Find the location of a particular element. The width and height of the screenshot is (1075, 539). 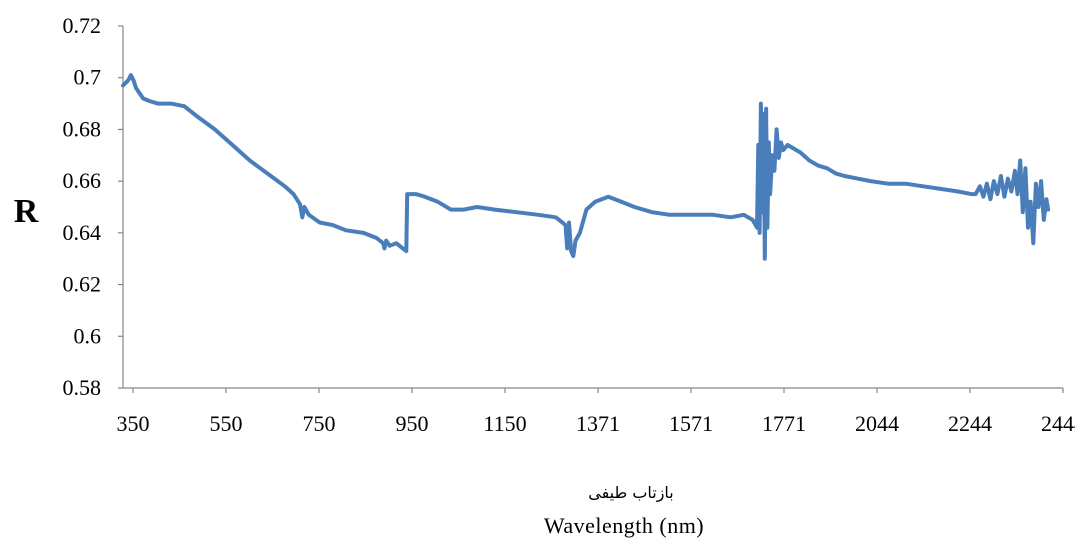

y-tick-label: 0.64 is located at coordinates (82, 232).